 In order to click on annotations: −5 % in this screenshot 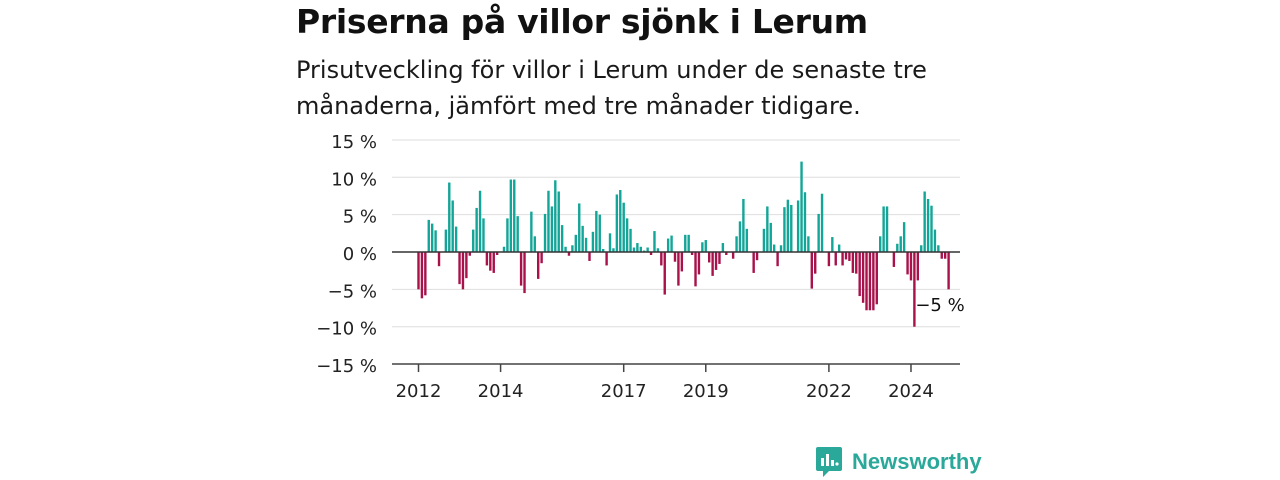, I will do `click(939, 305)`.